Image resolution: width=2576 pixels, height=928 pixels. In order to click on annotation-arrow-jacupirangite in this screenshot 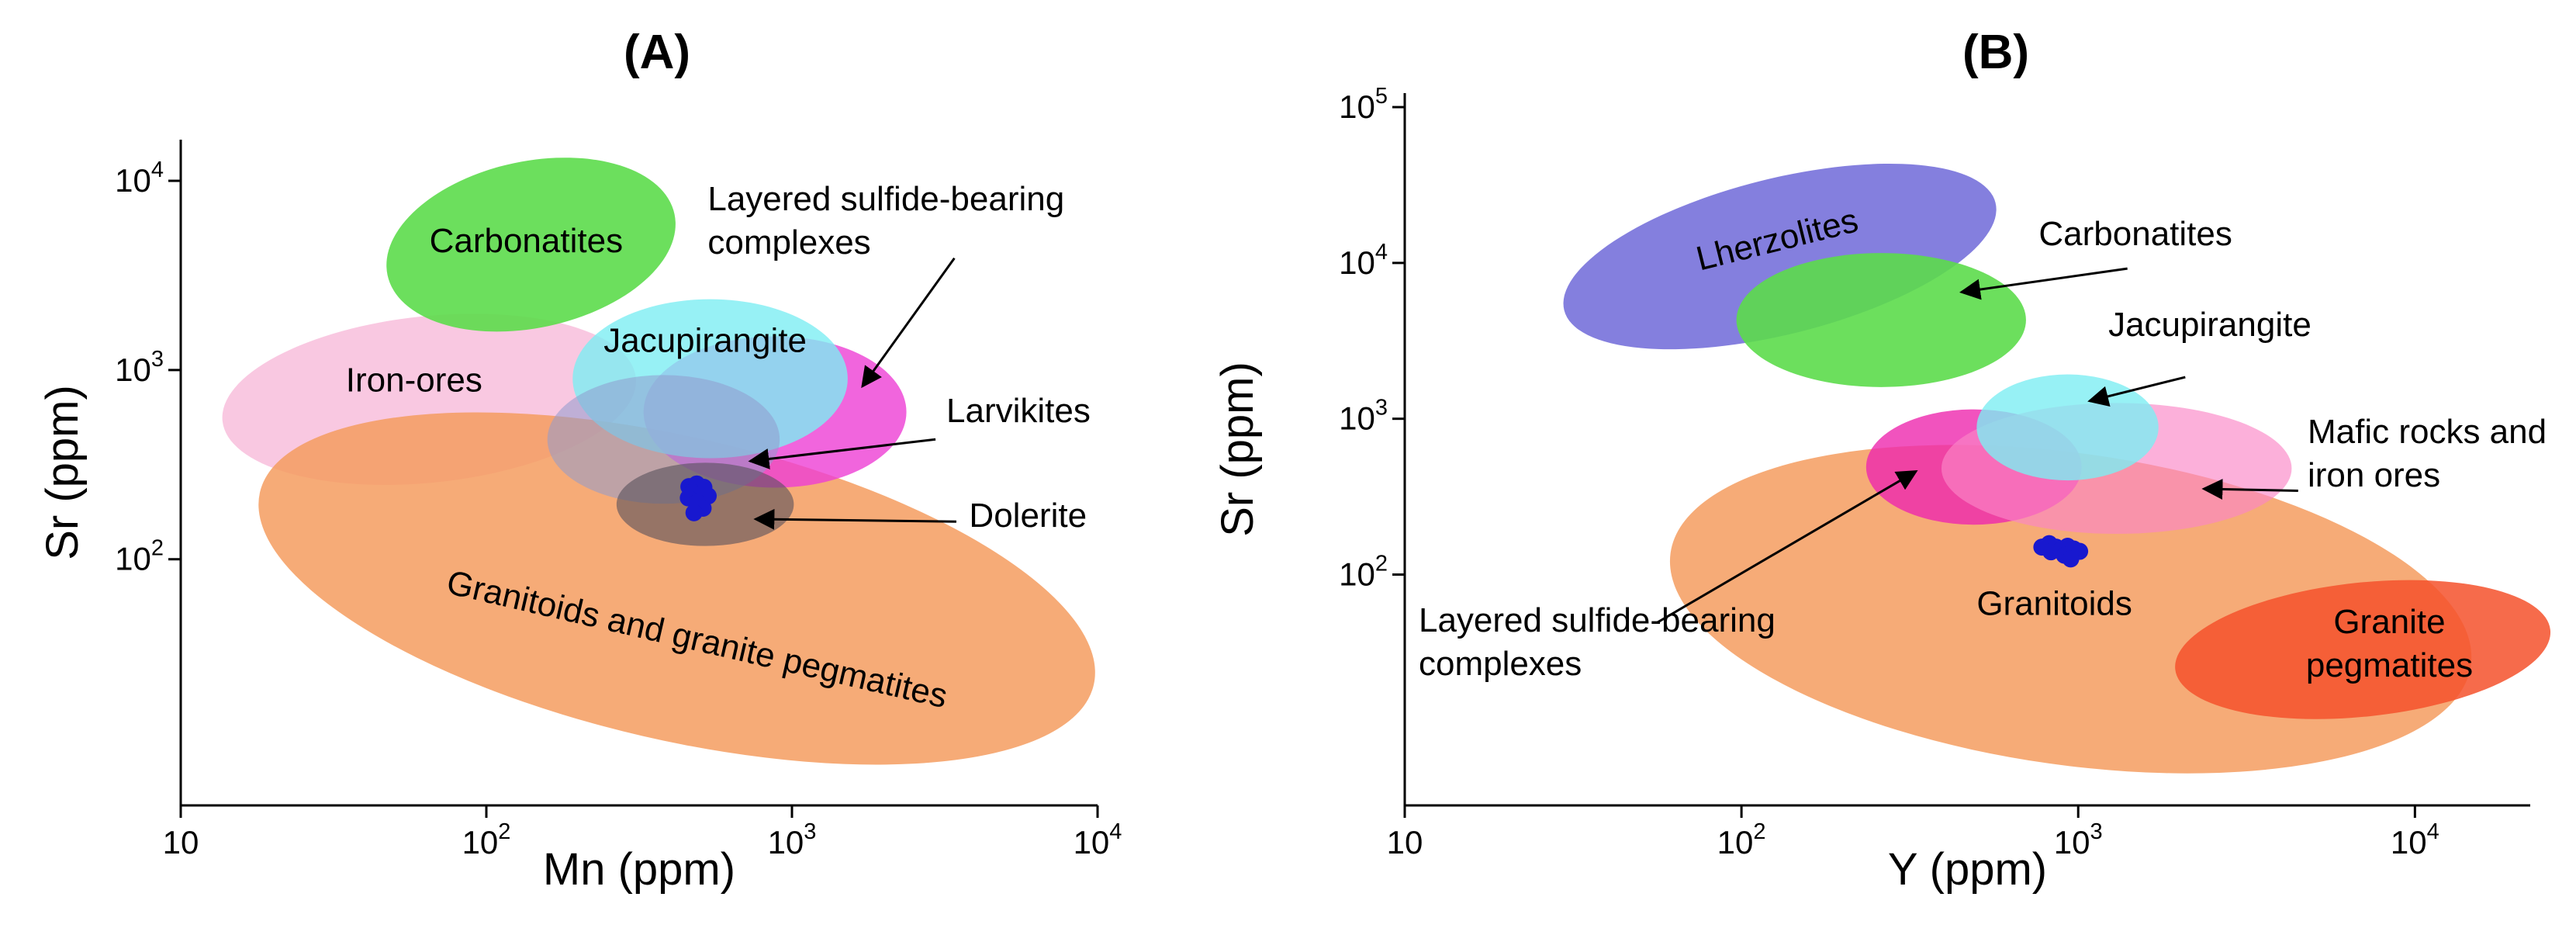, I will do `click(2136, 391)`.